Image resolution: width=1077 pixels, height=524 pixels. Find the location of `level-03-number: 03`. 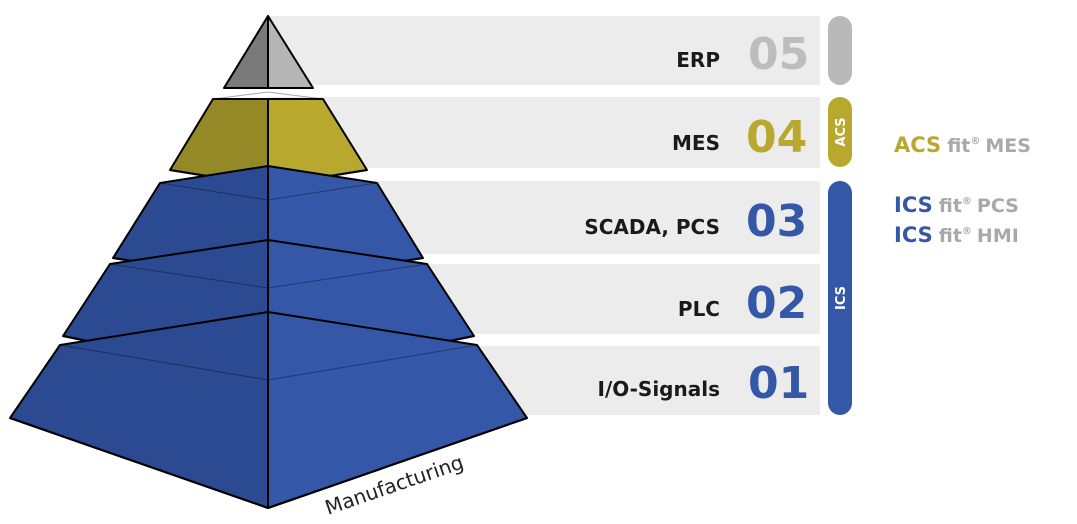

level-03-number: 03 is located at coordinates (776, 221).